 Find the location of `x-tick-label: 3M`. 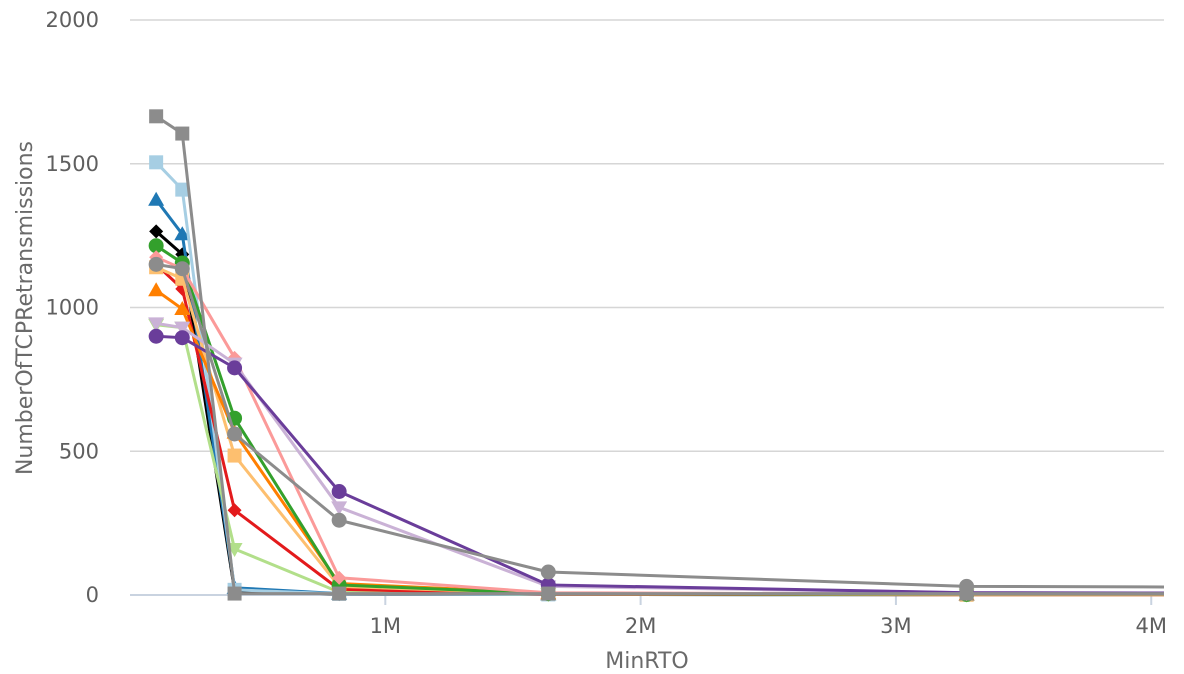

x-tick-label: 3M is located at coordinates (895, 626).